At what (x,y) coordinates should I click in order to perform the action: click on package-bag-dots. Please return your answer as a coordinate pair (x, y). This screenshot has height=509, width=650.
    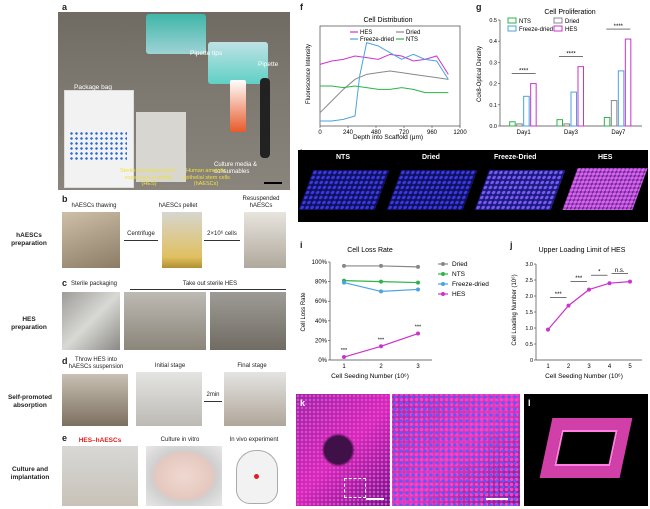
    Looking at the image, I should click on (98, 146).